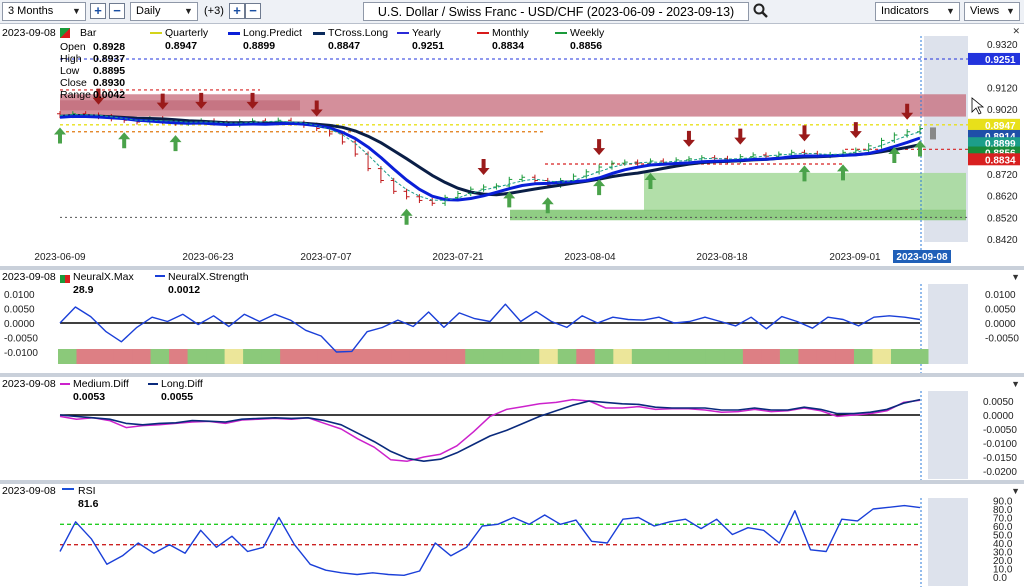 This screenshot has height=587, width=1024. What do you see at coordinates (326, 257) in the screenshot?
I see `date-axis-tick: 2023-07-07` at bounding box center [326, 257].